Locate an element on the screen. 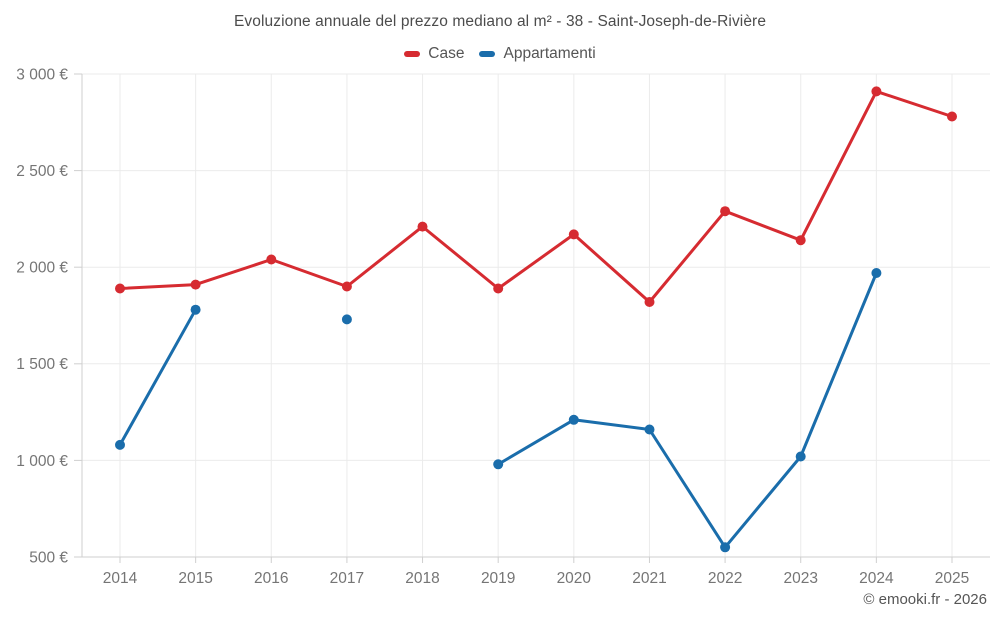 Image resolution: width=1000 pixels, height=625 pixels. data-point-case-2015 is located at coordinates (195, 284).